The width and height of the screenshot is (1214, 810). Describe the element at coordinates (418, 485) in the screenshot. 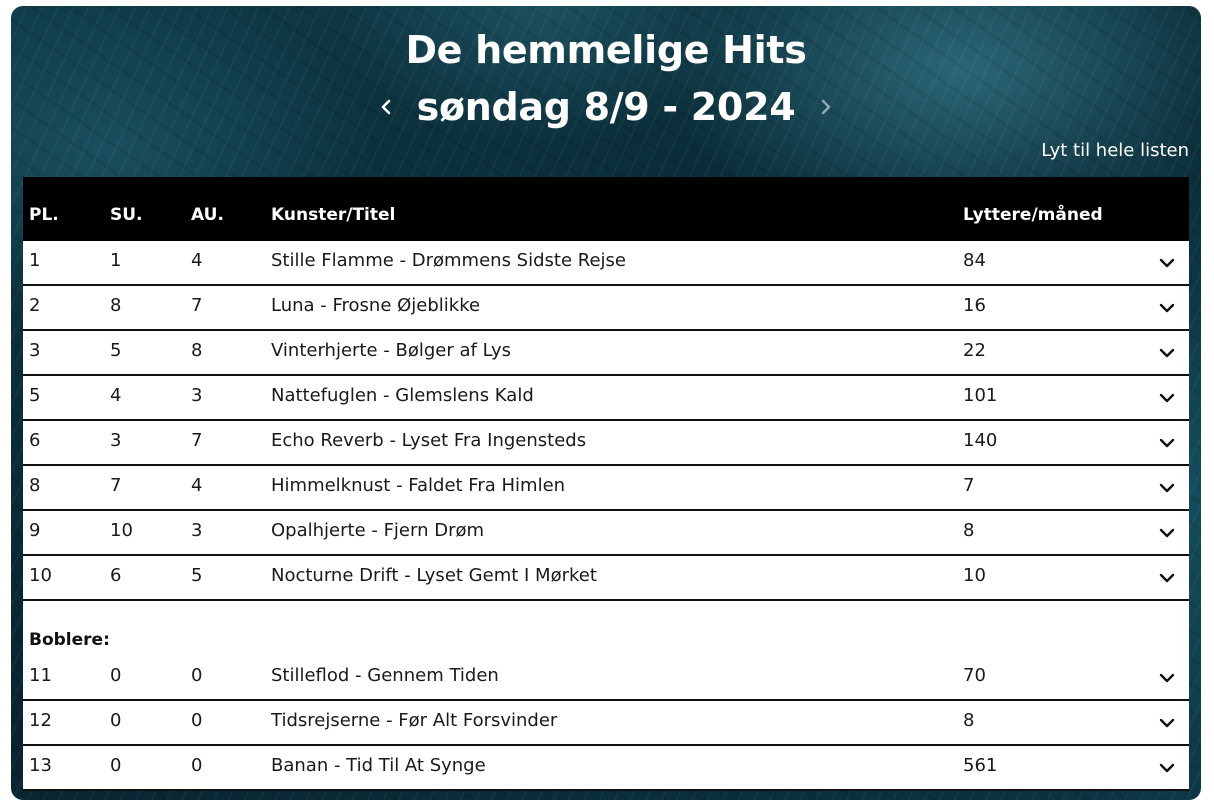

I see `artist-title-cell: Himmelknust - Faldet Fra Himlen` at that location.